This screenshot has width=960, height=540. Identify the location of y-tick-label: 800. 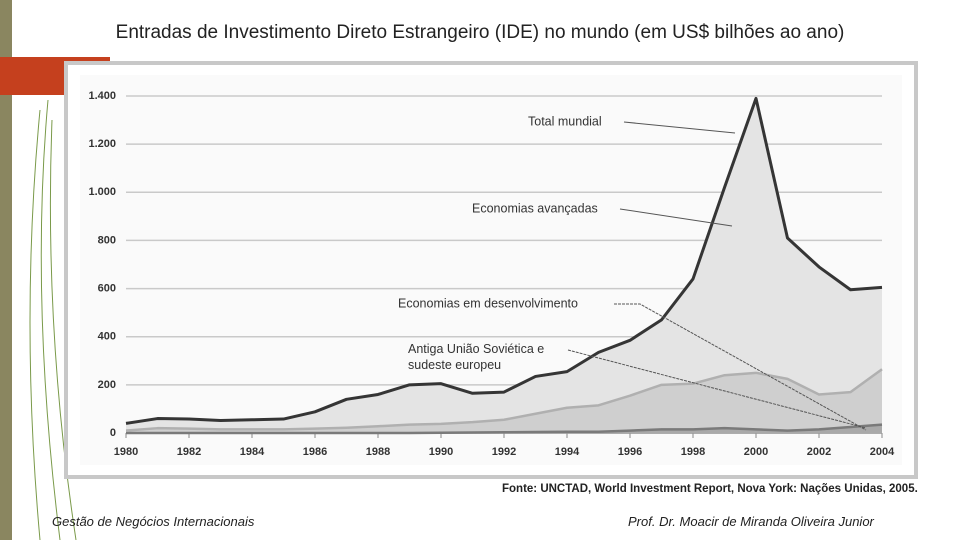
(107, 240).